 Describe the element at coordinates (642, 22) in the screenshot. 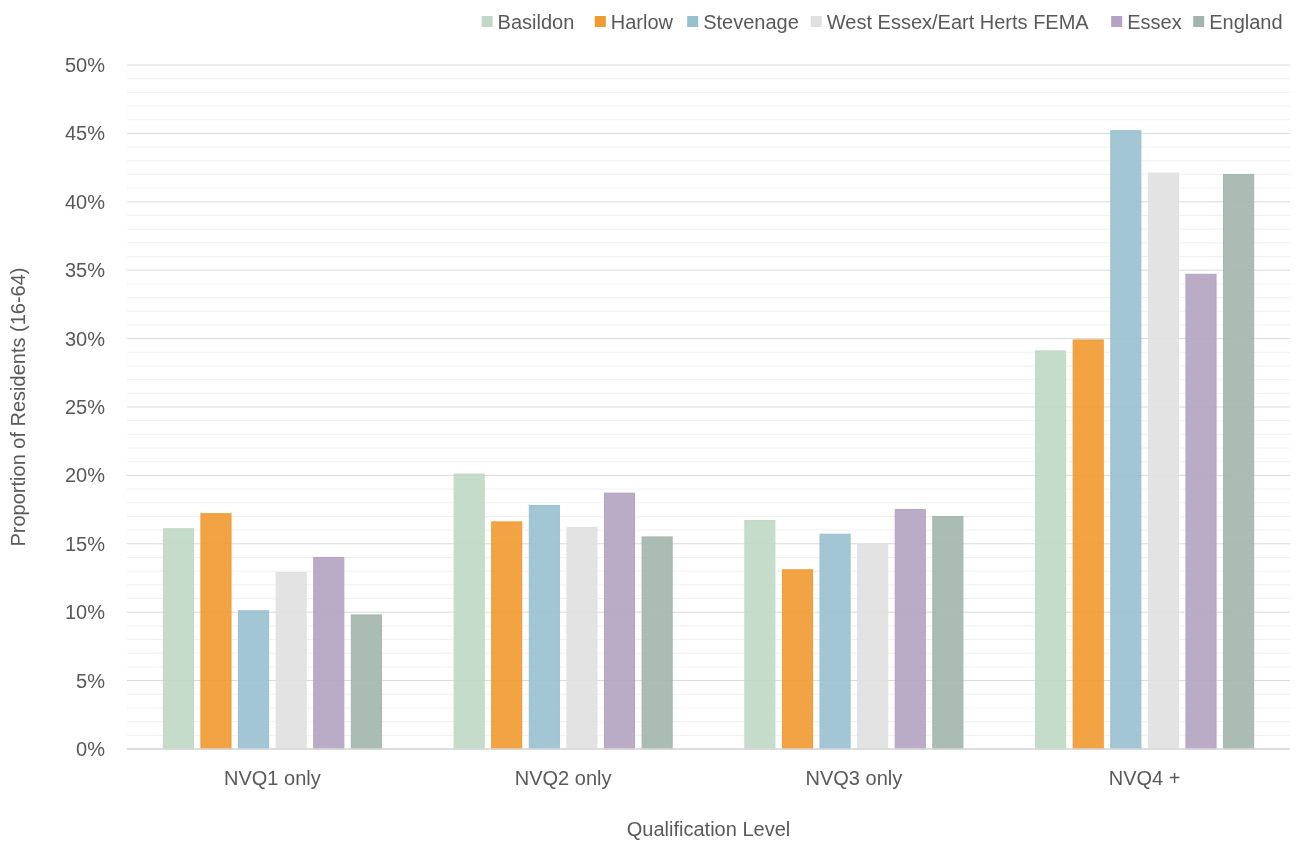

I see `legend-label: Harlow` at that location.